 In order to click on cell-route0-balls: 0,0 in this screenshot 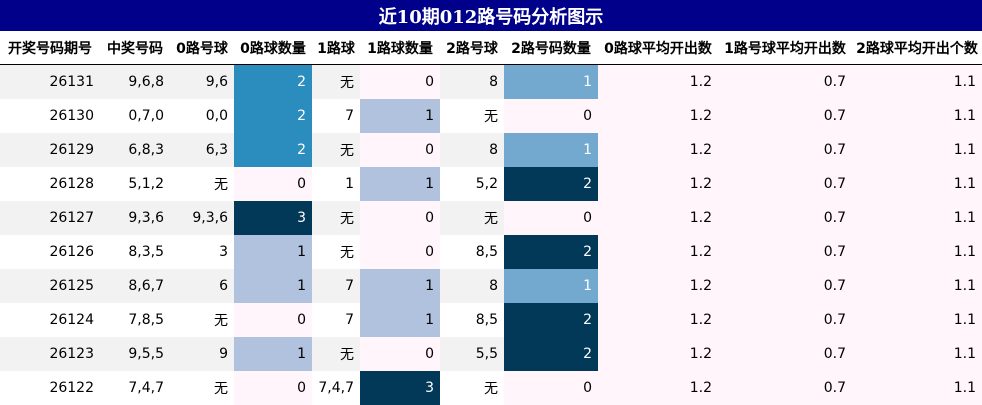, I will do `click(202, 116)`.